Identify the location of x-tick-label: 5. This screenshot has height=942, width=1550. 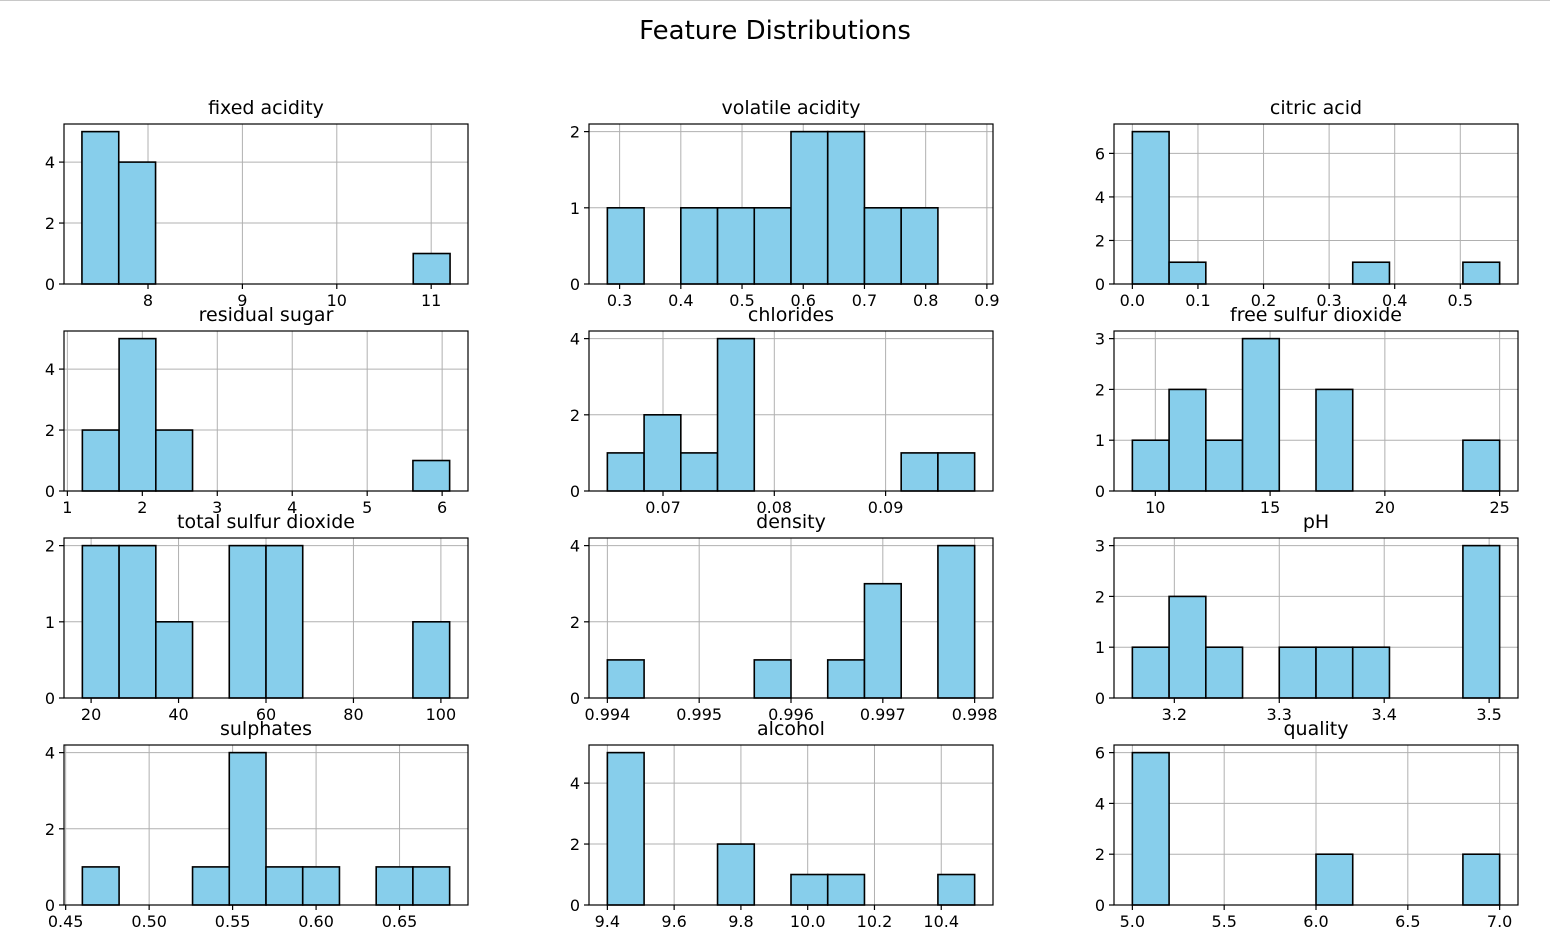
(367, 507).